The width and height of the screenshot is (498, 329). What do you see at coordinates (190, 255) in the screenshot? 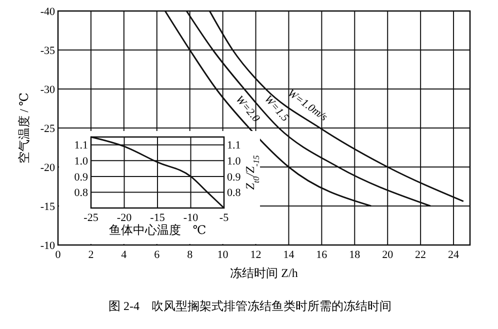
I see `x-tick-label: 8` at bounding box center [190, 255].